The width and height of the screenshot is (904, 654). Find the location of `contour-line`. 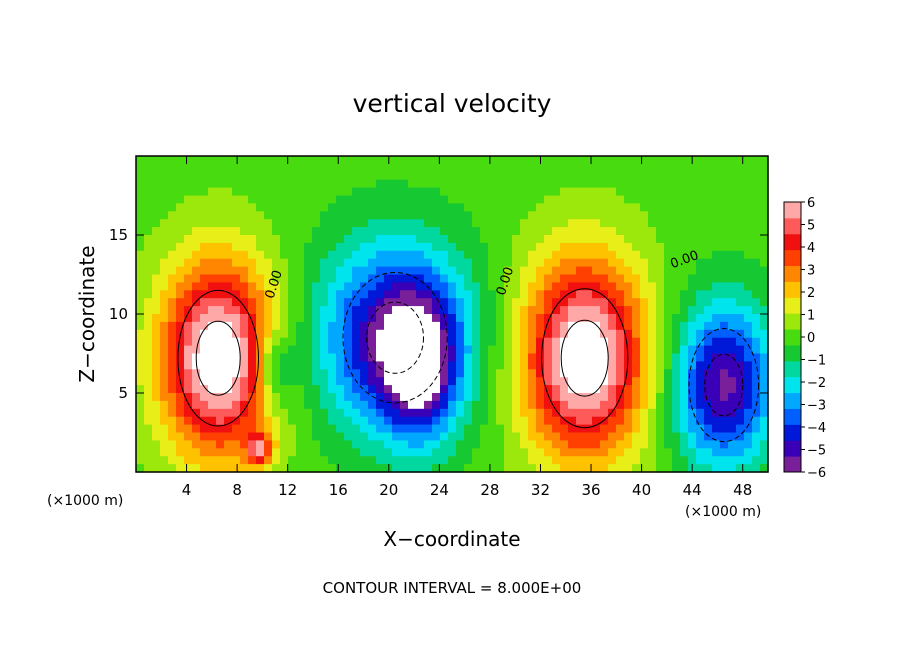

contour-line is located at coordinates (724, 385).